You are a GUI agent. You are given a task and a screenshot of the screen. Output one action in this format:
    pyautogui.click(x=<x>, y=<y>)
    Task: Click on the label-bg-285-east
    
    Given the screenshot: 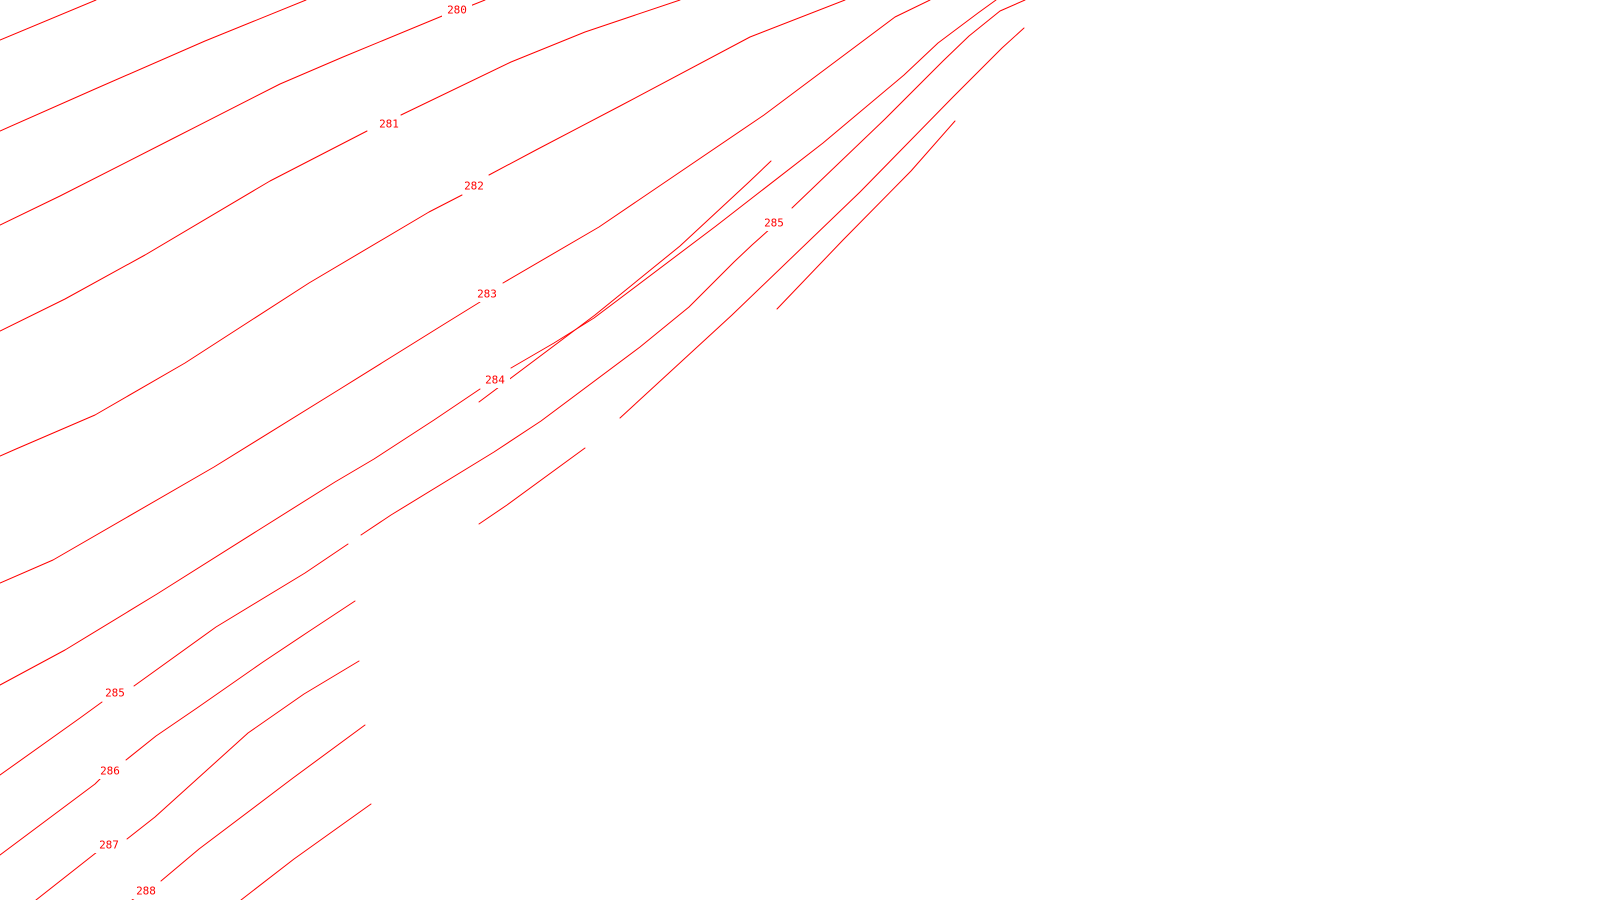 What is the action you would take?
    pyautogui.click(x=774, y=223)
    